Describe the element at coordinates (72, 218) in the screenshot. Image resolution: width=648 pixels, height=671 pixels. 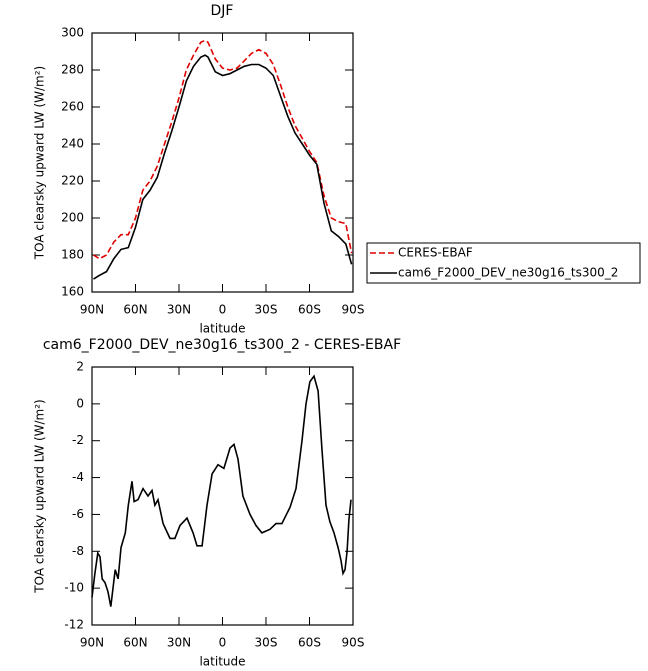
I see `y-tick-label: 200` at that location.